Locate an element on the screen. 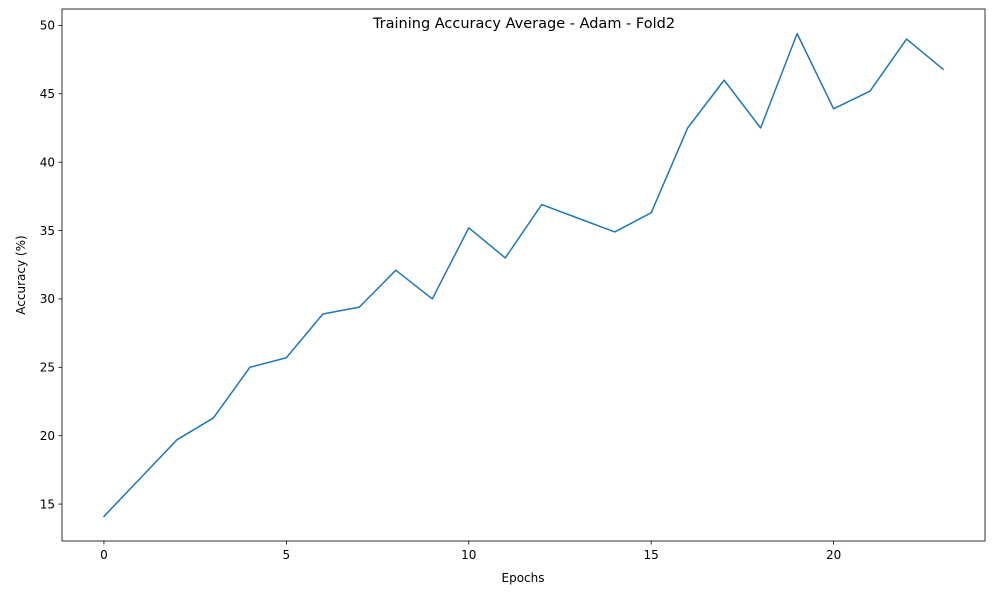 The image size is (1000, 600). y-tick-label: 15 is located at coordinates (47, 504).